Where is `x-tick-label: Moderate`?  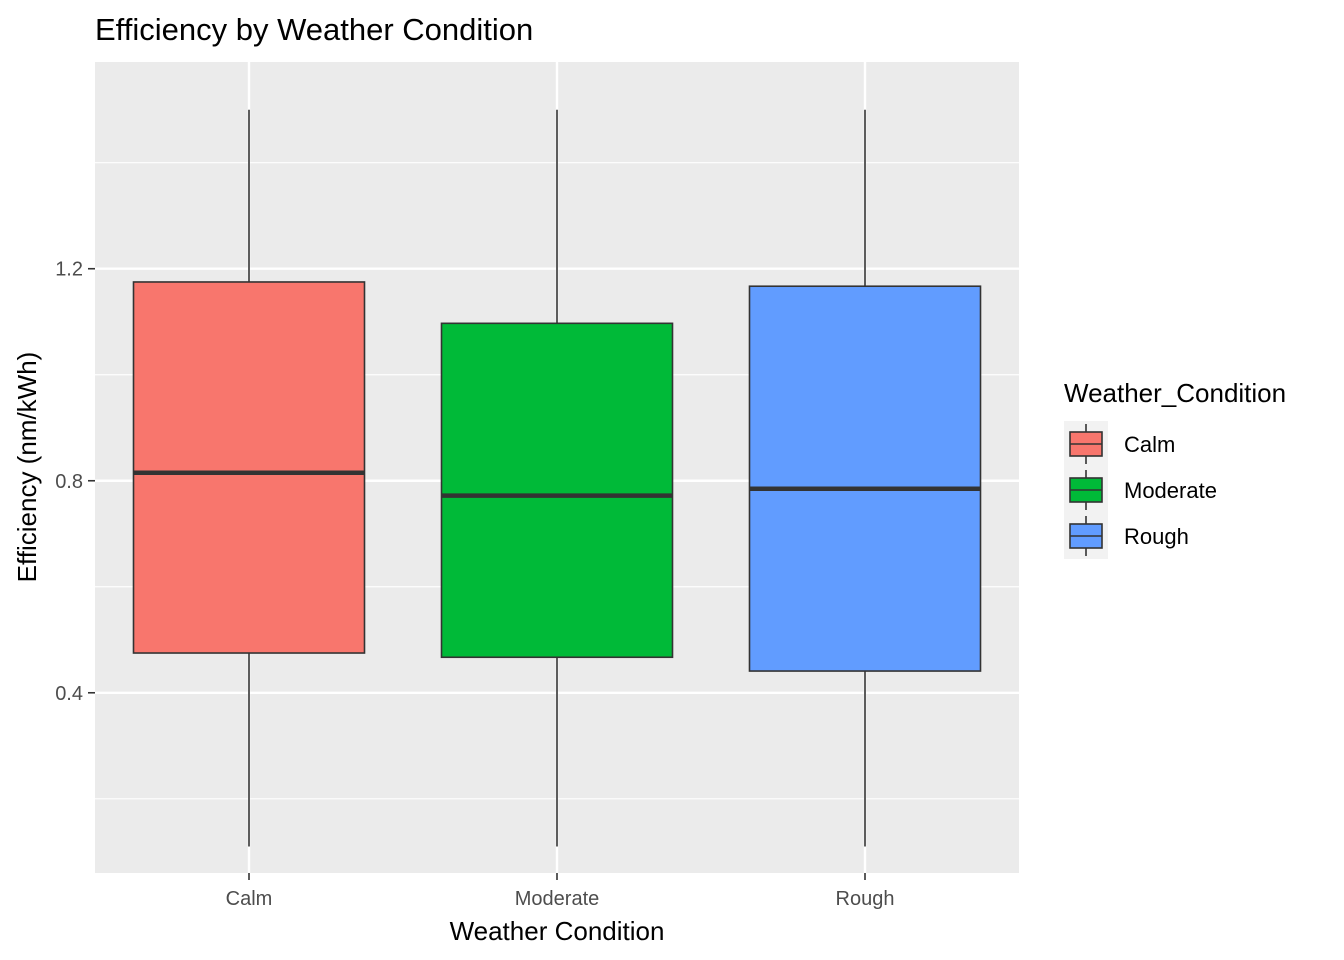 x-tick-label: Moderate is located at coordinates (557, 899).